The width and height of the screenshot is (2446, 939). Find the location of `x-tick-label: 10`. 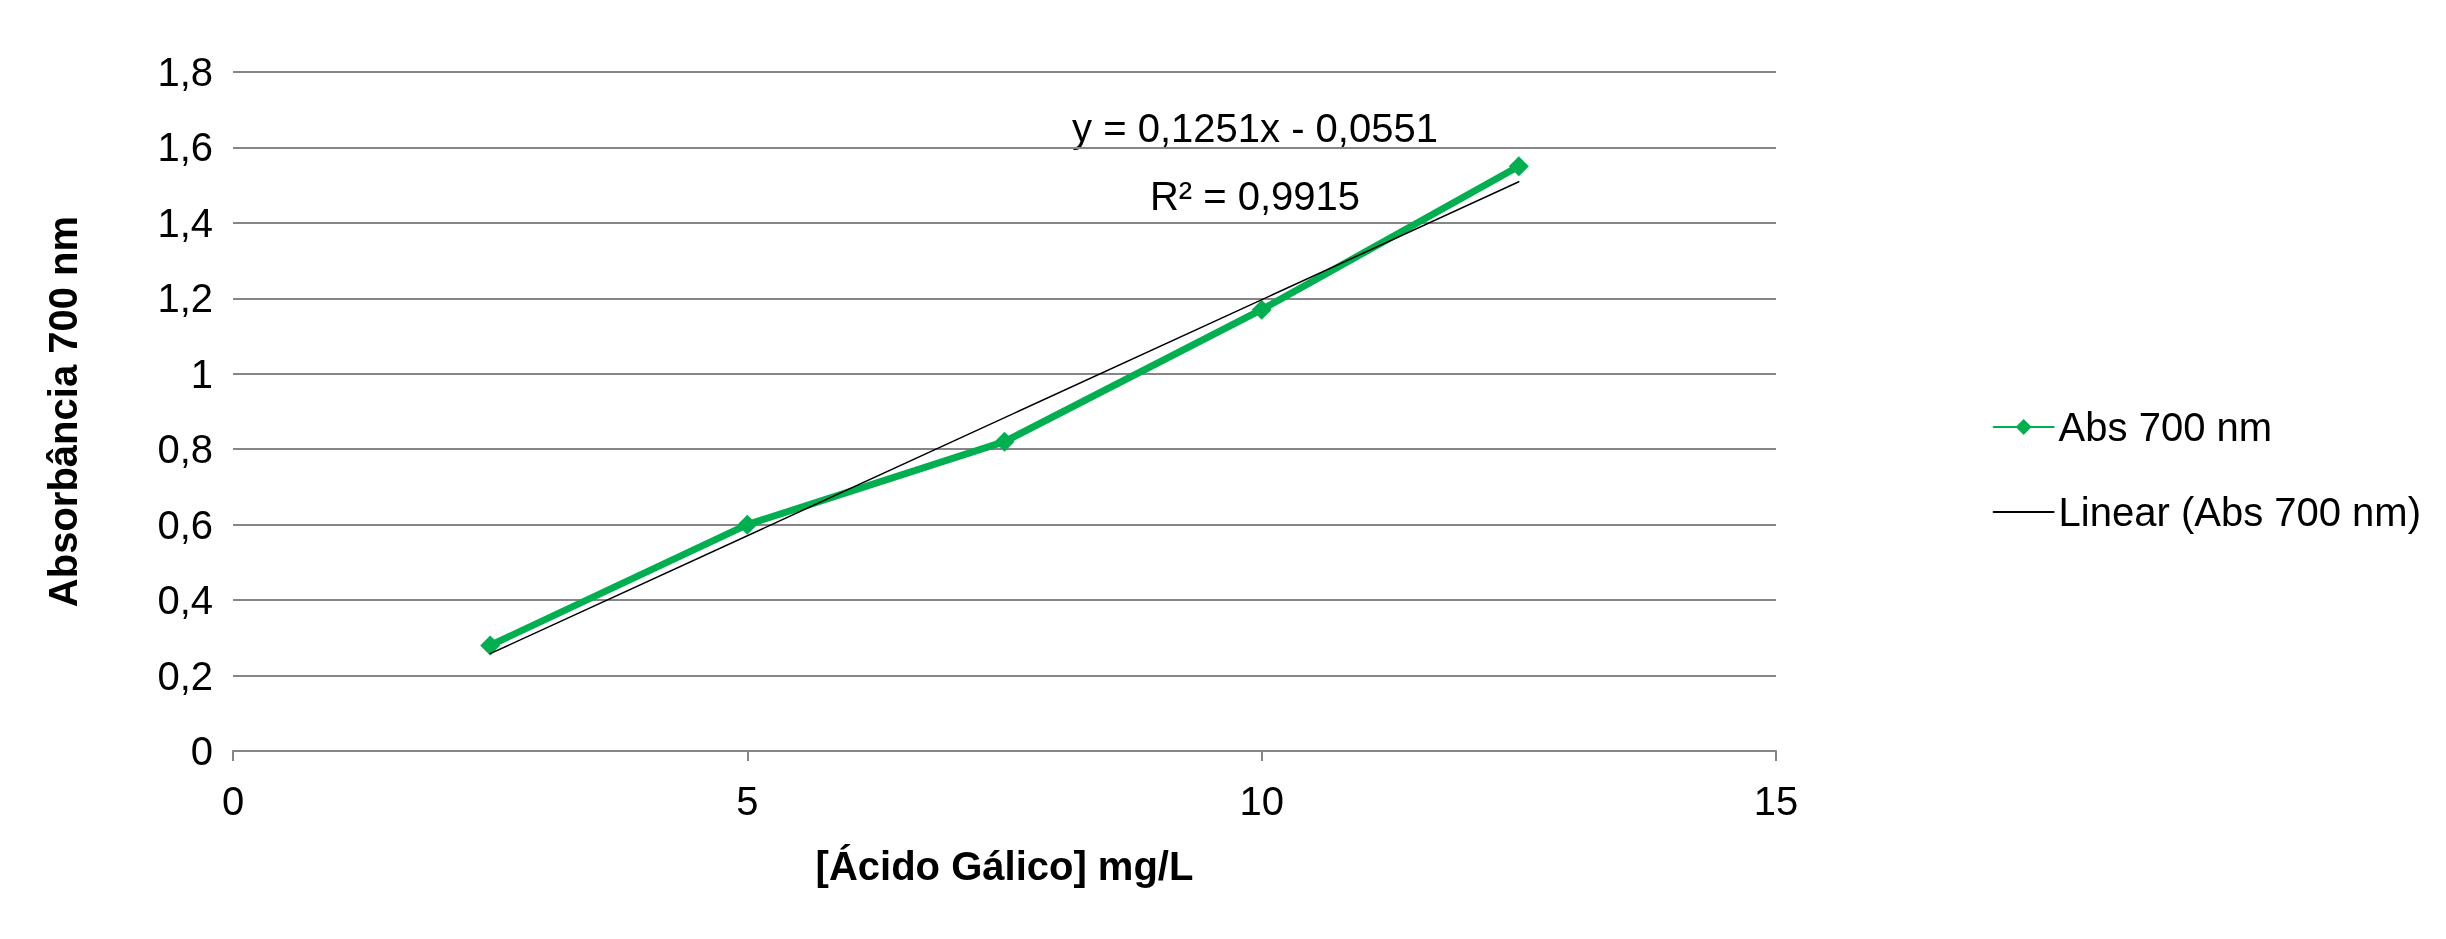

x-tick-label: 10 is located at coordinates (1261, 801).